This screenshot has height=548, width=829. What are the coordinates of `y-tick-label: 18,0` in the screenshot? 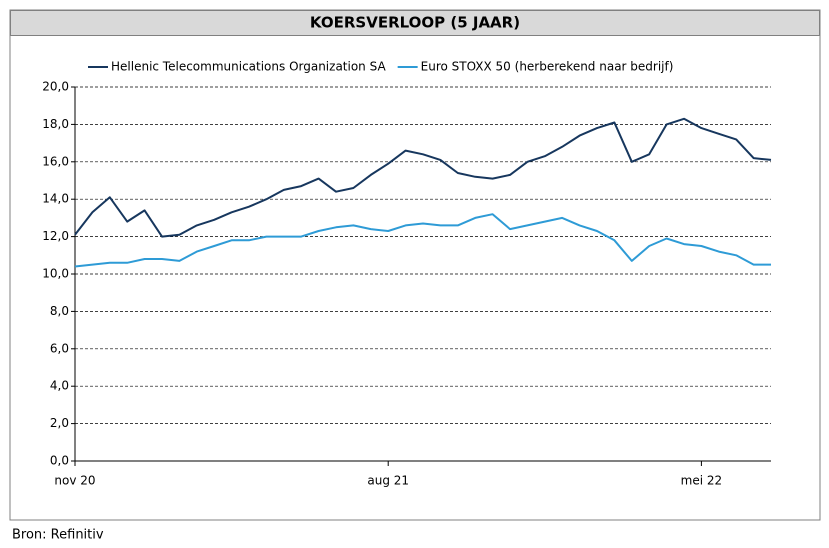 It's located at (55, 124).